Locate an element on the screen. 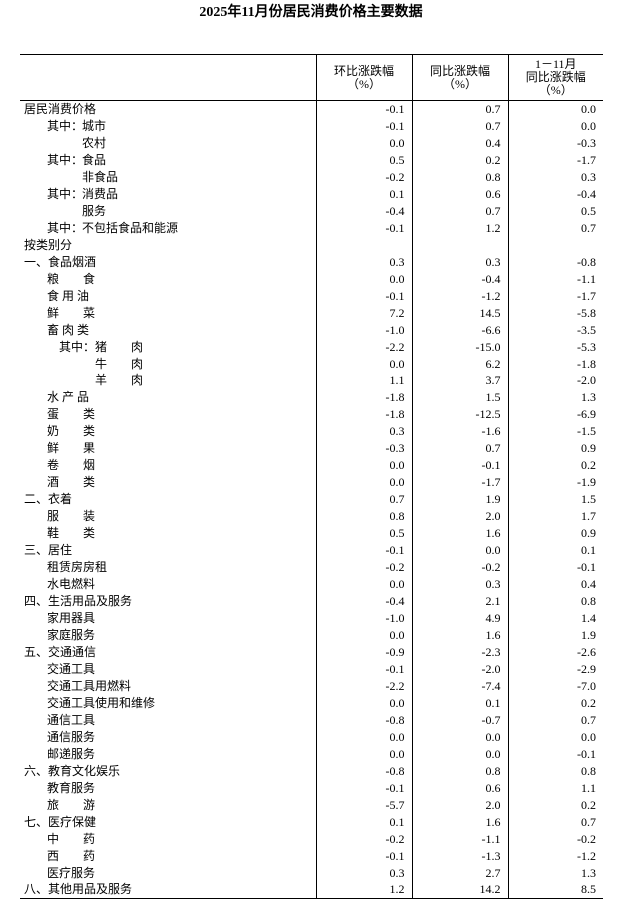  row-label-text: 通信服务 is located at coordinates (71, 736).